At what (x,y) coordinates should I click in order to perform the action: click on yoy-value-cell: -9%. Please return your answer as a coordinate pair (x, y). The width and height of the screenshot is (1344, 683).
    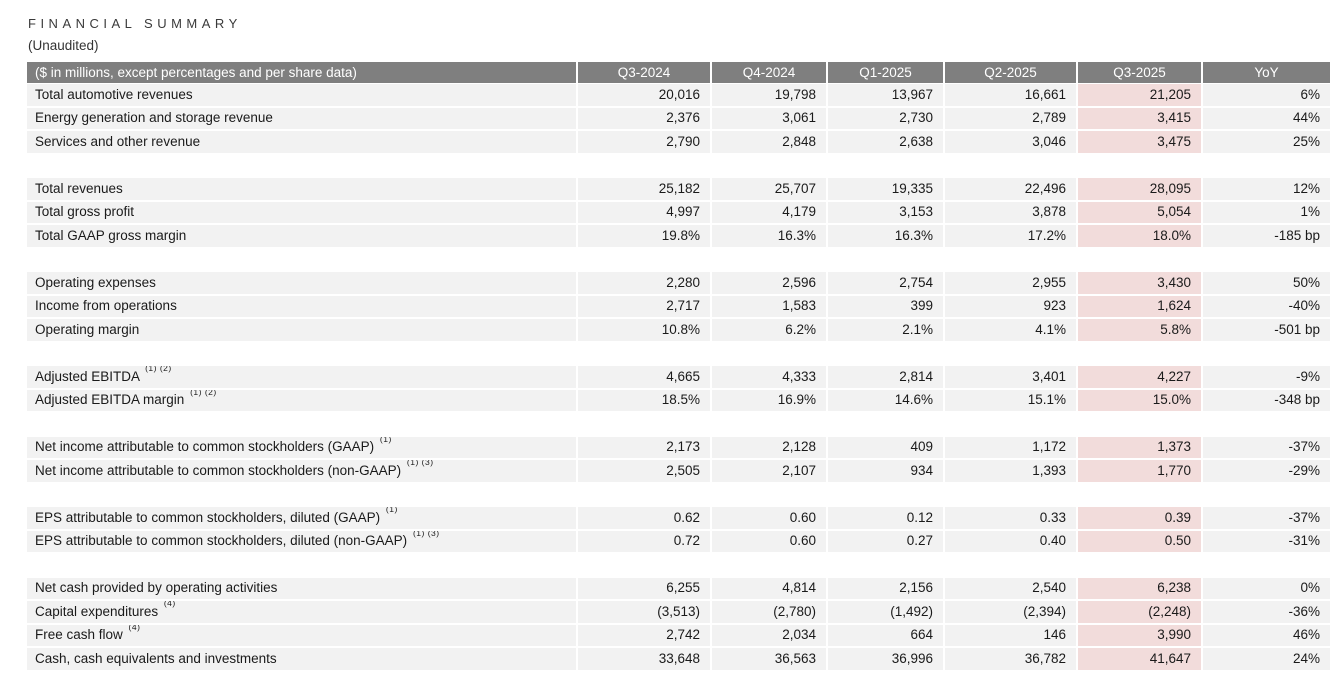
    Looking at the image, I should click on (1266, 378).